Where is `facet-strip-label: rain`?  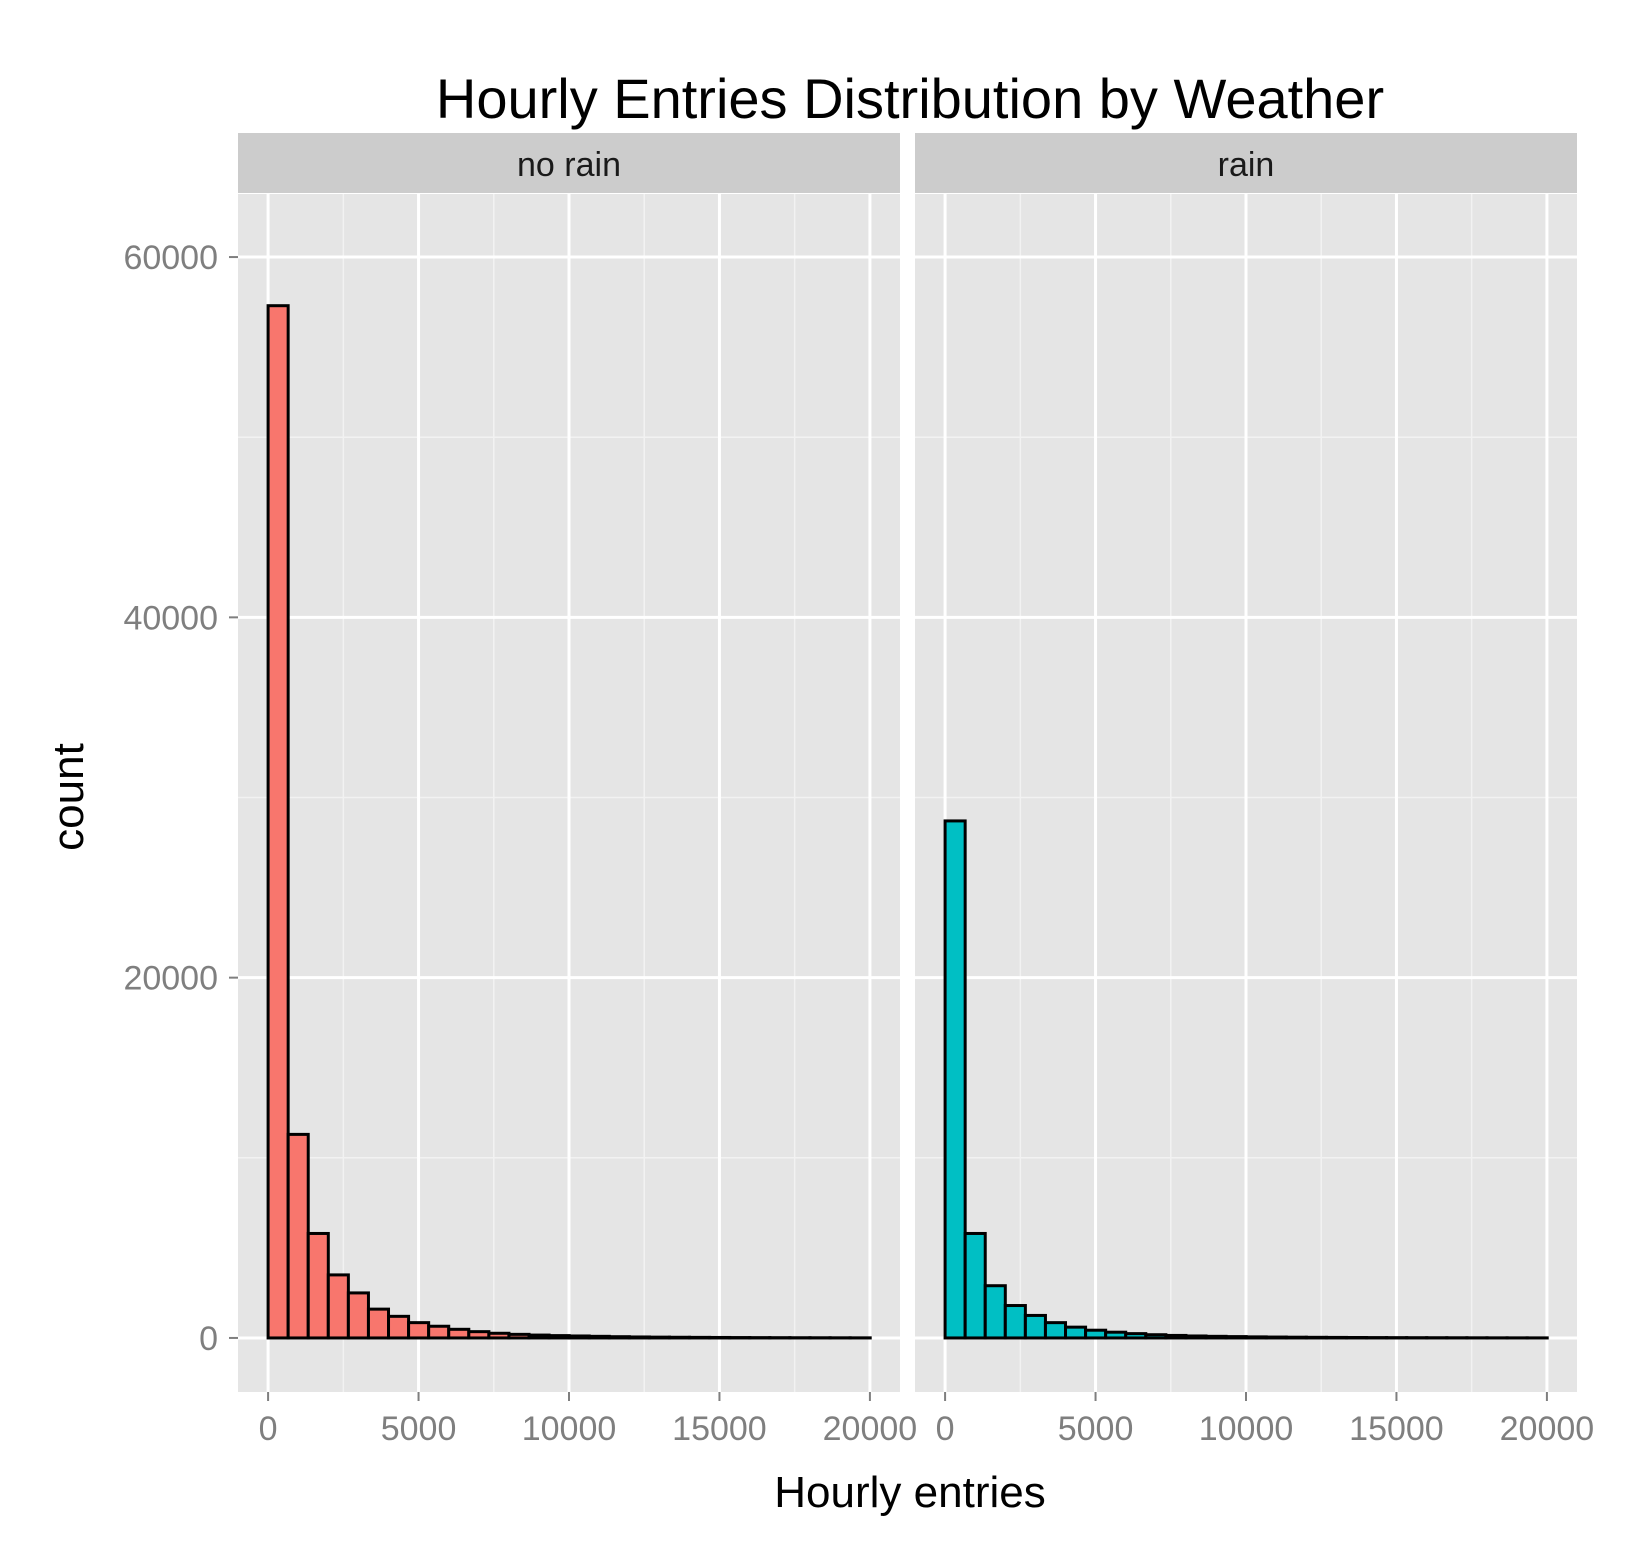 facet-strip-label: rain is located at coordinates (1246, 165).